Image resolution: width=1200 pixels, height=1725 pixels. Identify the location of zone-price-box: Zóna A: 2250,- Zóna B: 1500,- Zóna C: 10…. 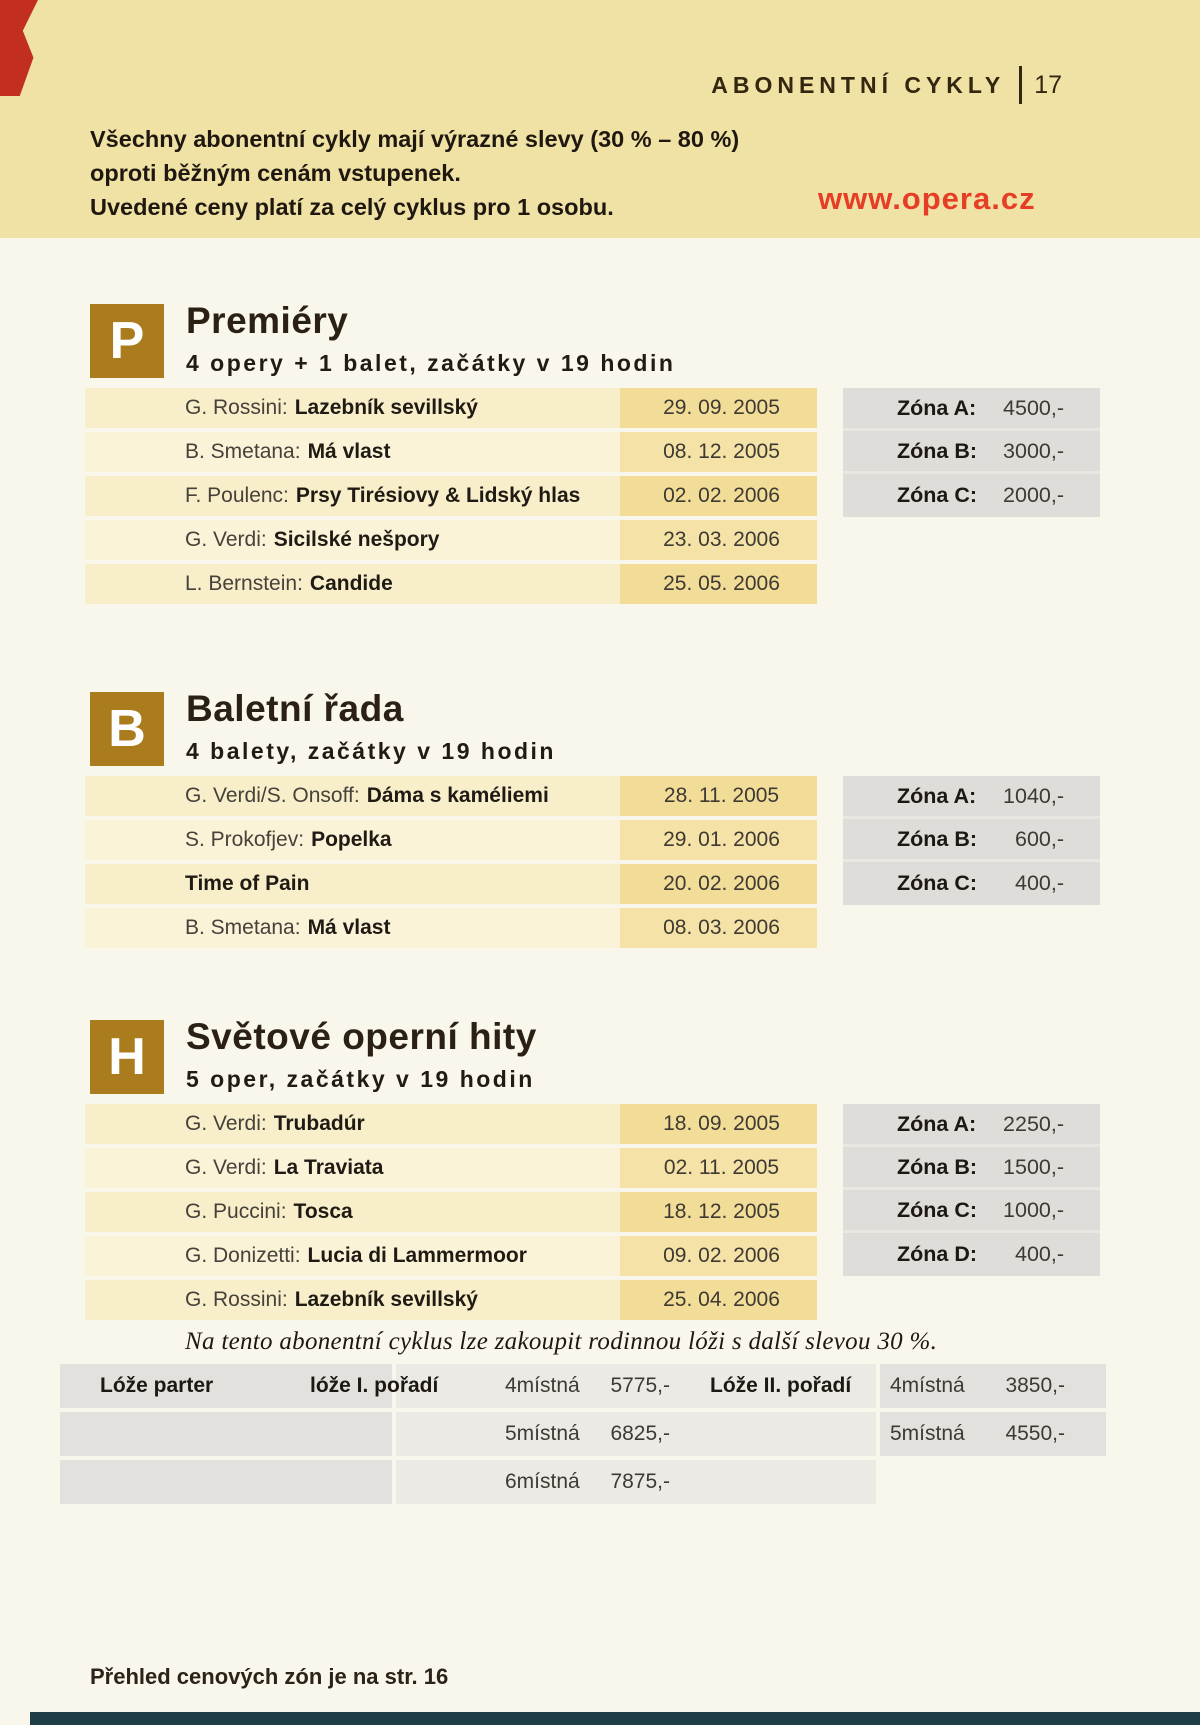
(971, 1190).